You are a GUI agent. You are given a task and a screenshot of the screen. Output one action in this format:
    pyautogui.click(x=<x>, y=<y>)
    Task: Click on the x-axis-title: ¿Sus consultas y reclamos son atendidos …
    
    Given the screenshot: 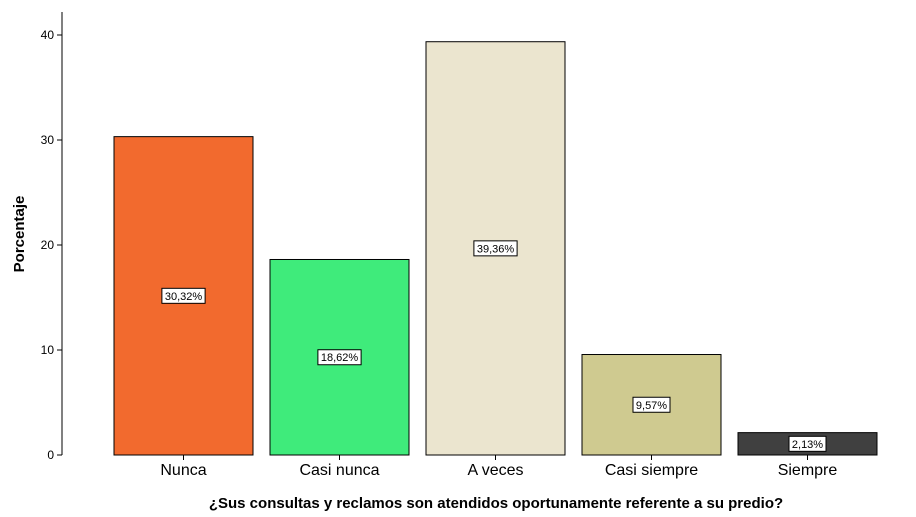 What is the action you would take?
    pyautogui.click(x=496, y=503)
    